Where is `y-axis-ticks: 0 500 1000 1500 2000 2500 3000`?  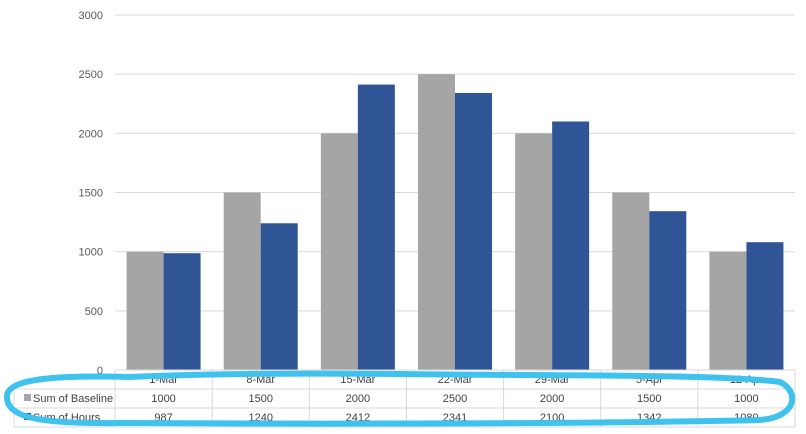 y-axis-ticks: 0 500 1000 1500 2000 2500 3000 is located at coordinates (91, 193).